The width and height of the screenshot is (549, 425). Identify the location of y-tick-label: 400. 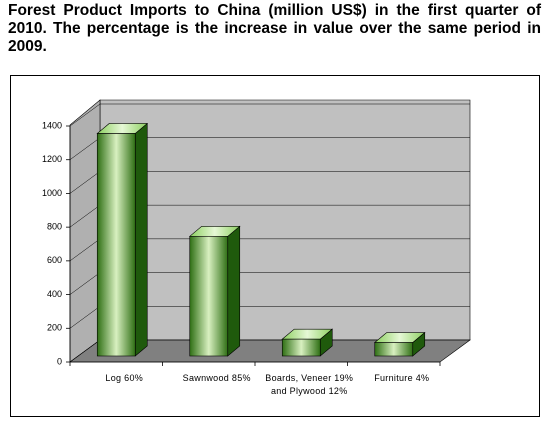
(54, 294).